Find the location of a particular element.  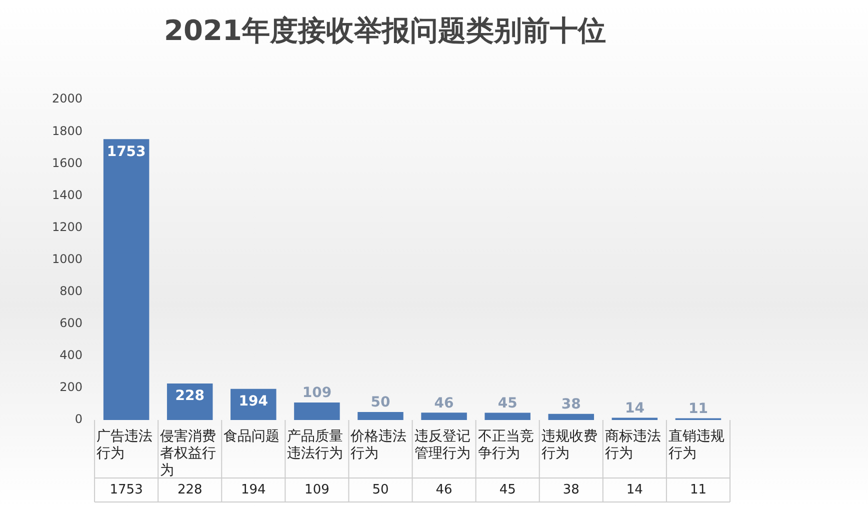

data-label: 194 is located at coordinates (253, 402).